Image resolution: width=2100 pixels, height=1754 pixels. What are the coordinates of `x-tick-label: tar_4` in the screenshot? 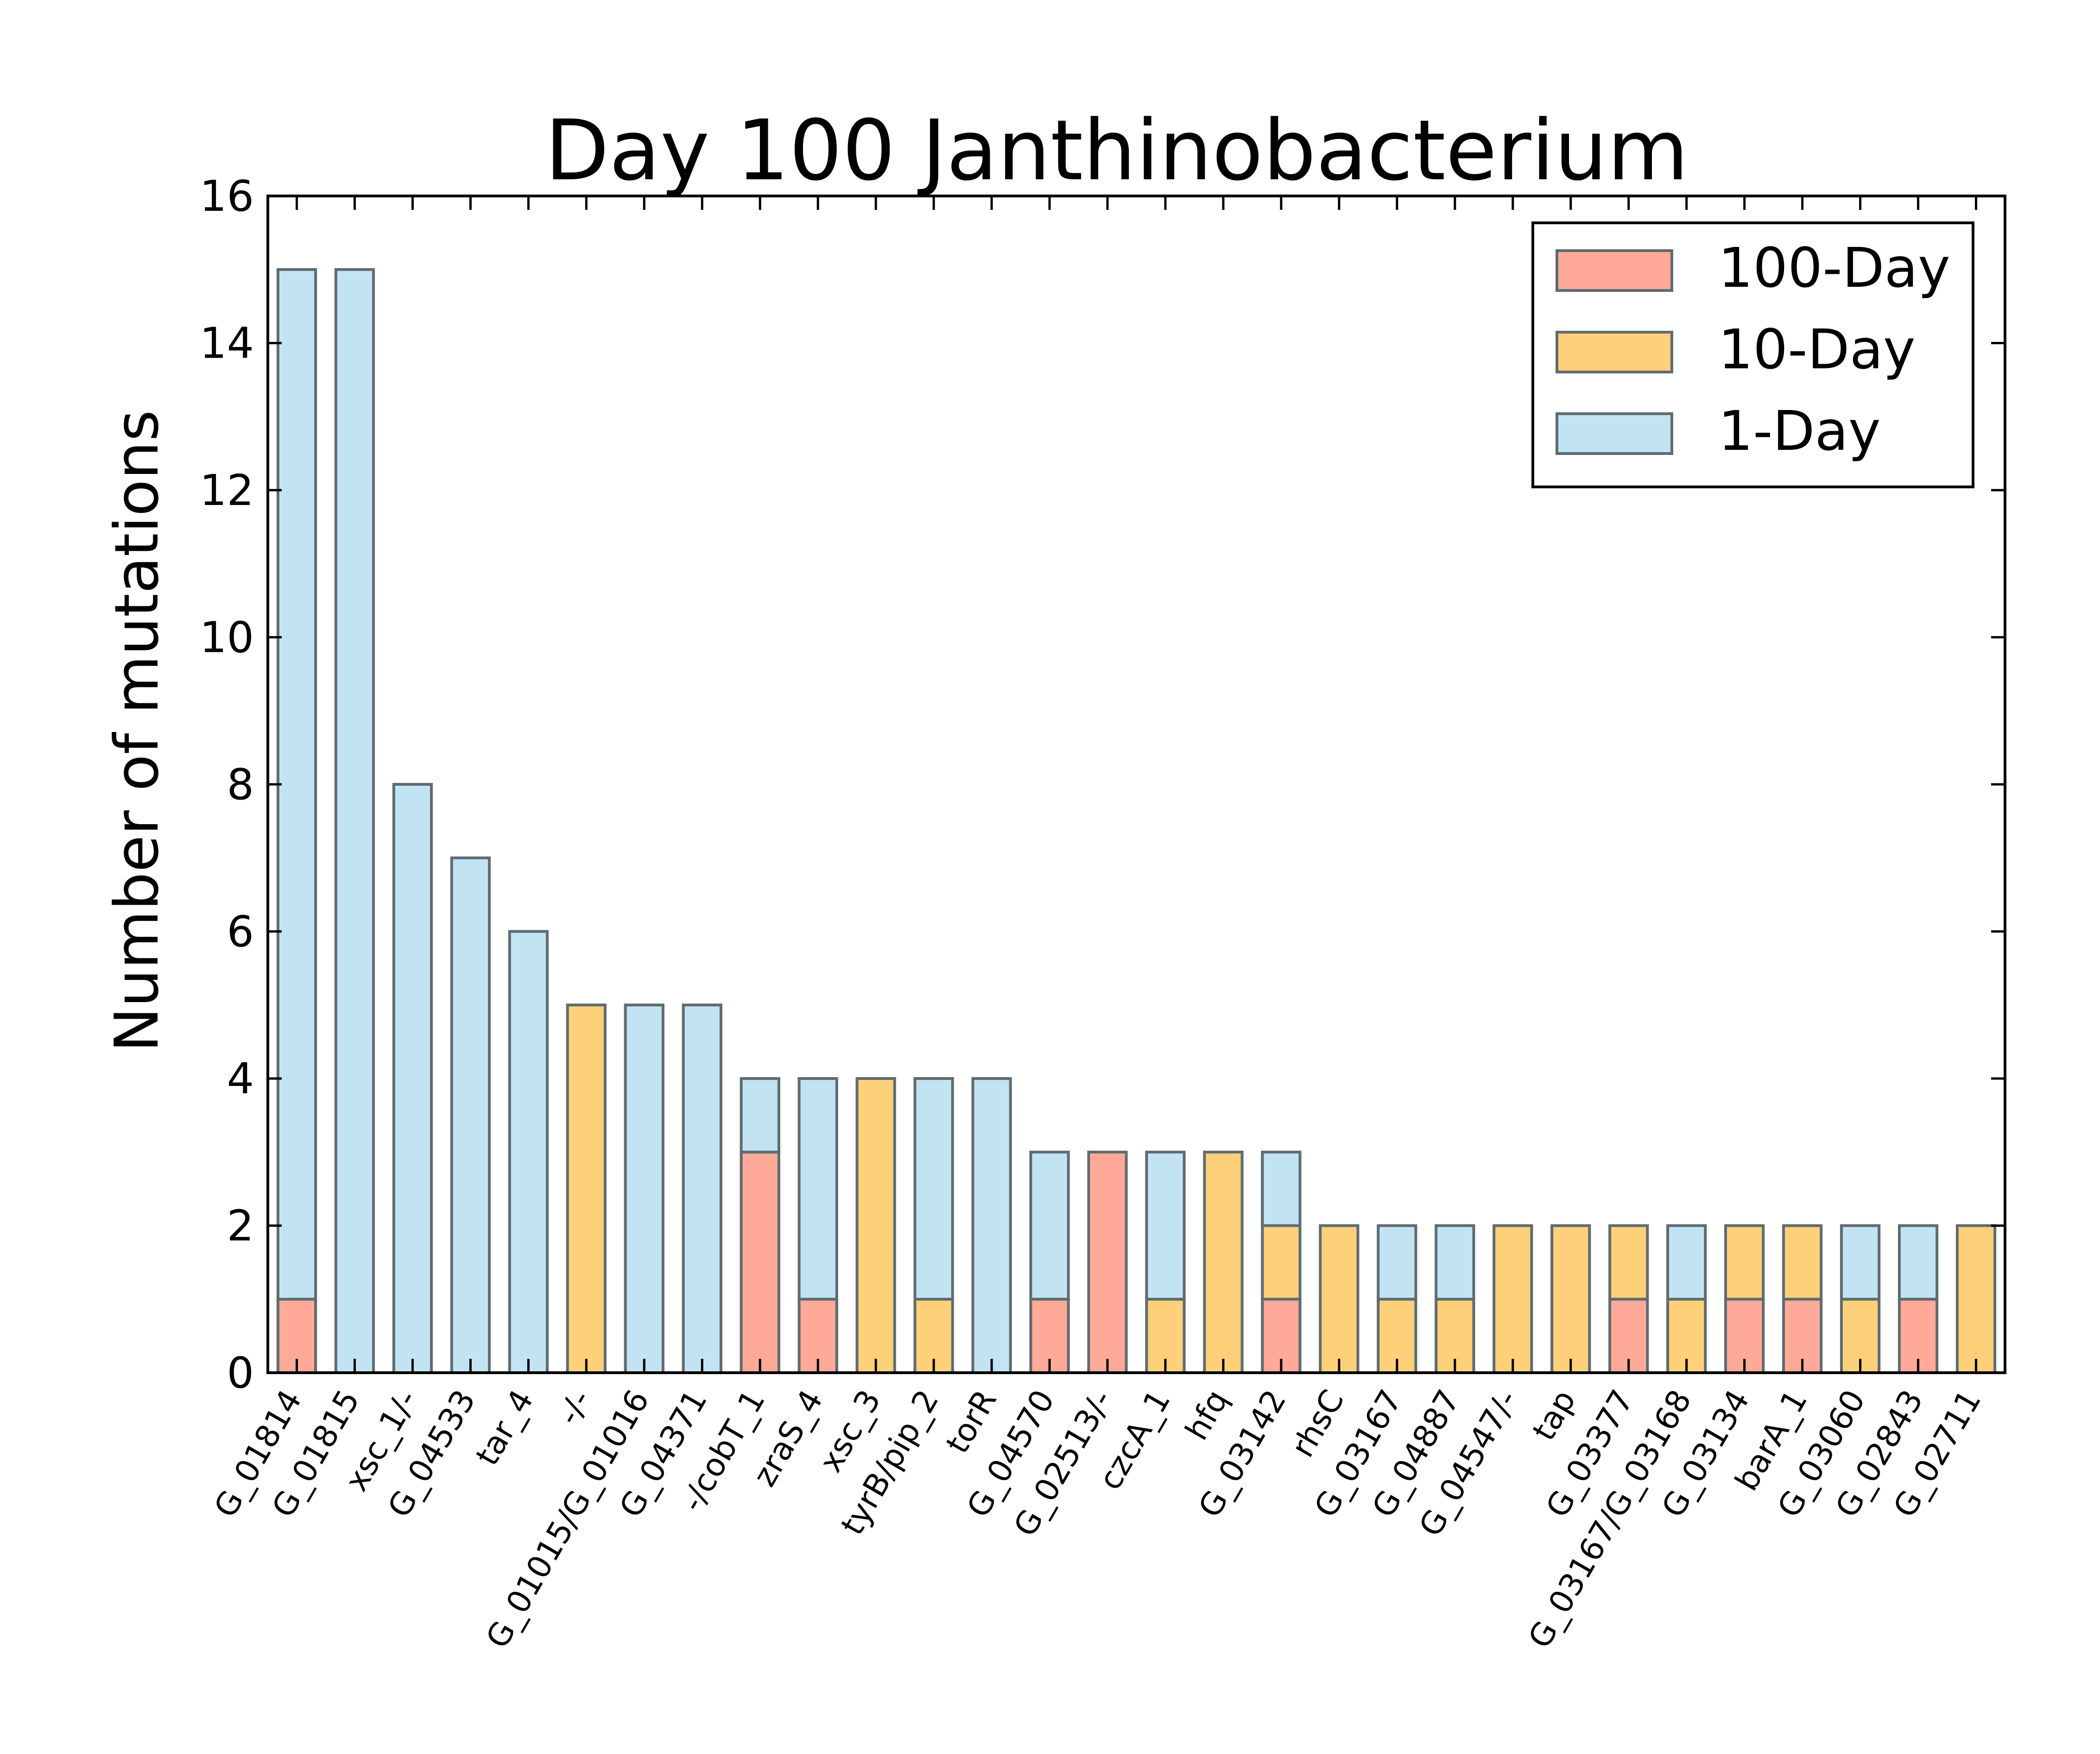 It's located at (505, 1428).